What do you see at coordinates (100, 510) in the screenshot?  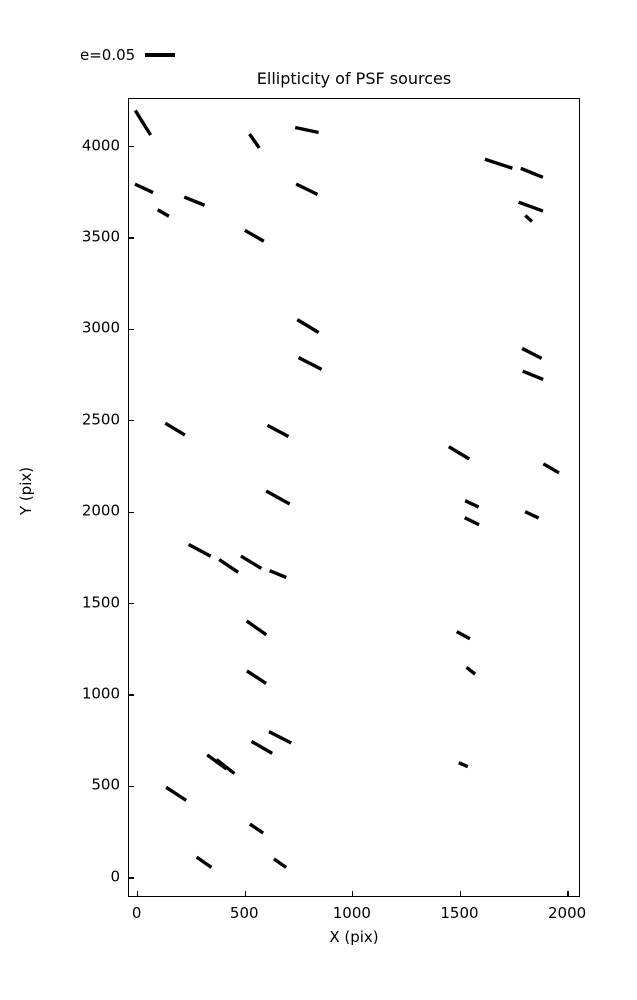 I see `y-axis-tick-label: 2000` at bounding box center [100, 510].